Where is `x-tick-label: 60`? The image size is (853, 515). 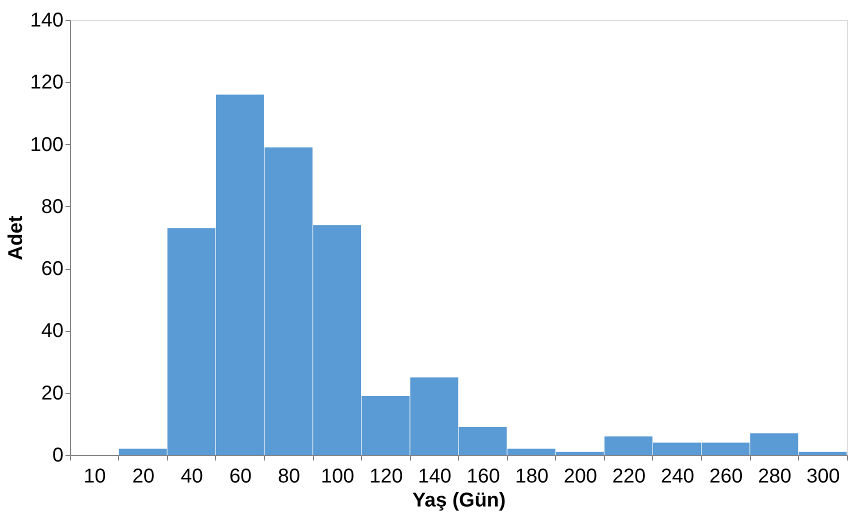
x-tick-label: 60 is located at coordinates (240, 477).